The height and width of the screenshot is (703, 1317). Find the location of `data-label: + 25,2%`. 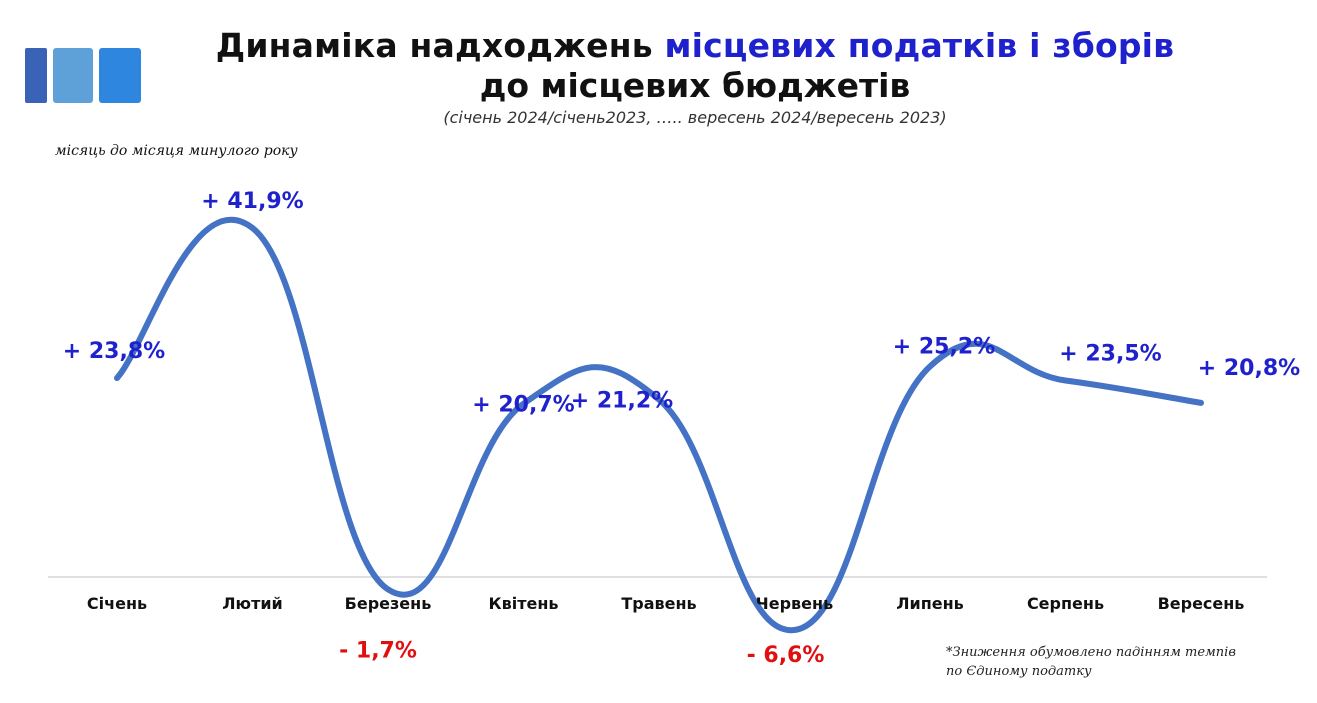

data-label: + 25,2% is located at coordinates (944, 346).